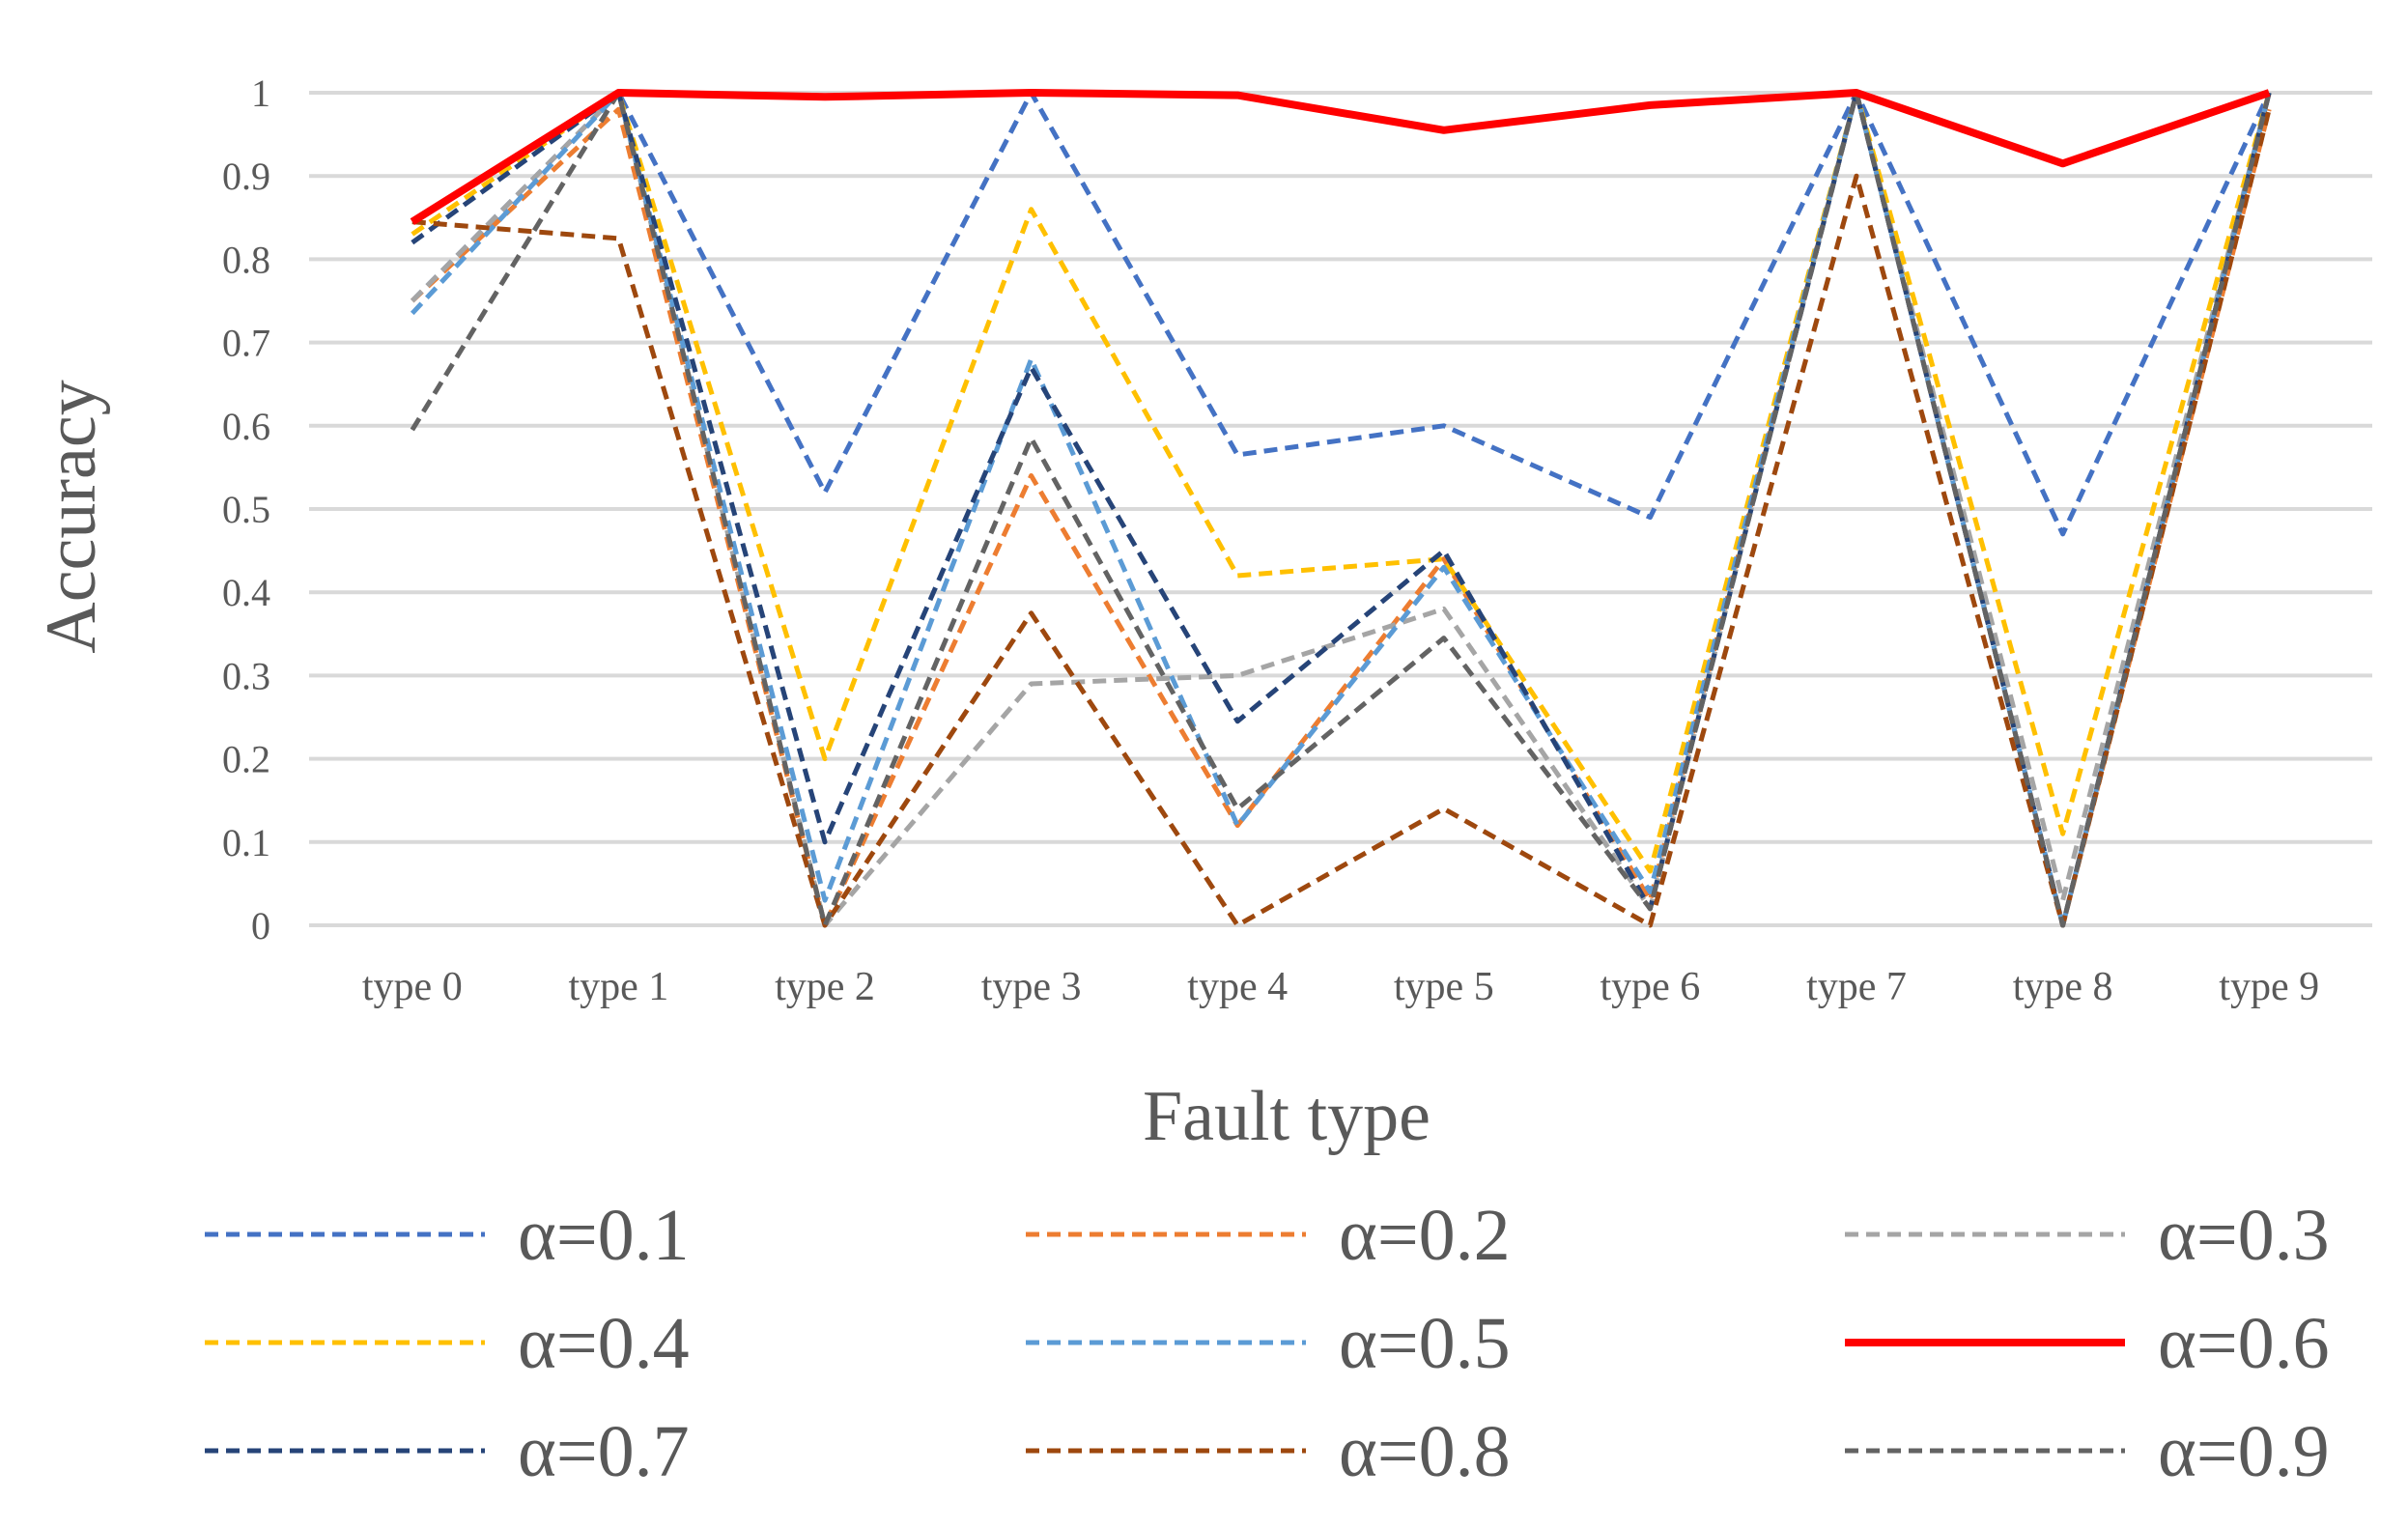 Image resolution: width=2408 pixels, height=1528 pixels. I want to click on y-tick-label: 1, so click(260, 93).